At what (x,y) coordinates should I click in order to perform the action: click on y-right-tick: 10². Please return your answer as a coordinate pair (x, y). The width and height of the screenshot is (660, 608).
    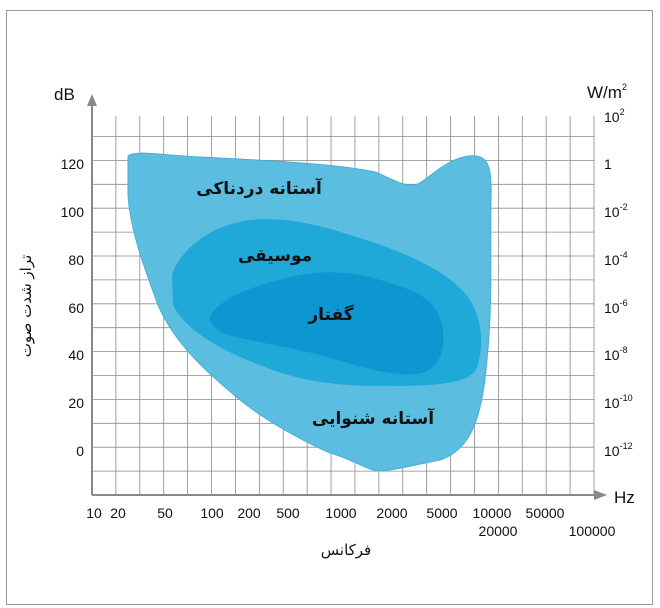
    Looking at the image, I should click on (614, 116).